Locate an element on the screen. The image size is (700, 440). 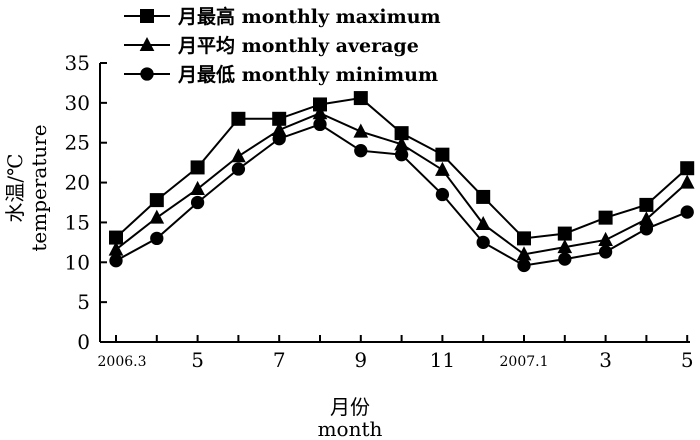
x-axis-title: 月份 is located at coordinates (350, 407).